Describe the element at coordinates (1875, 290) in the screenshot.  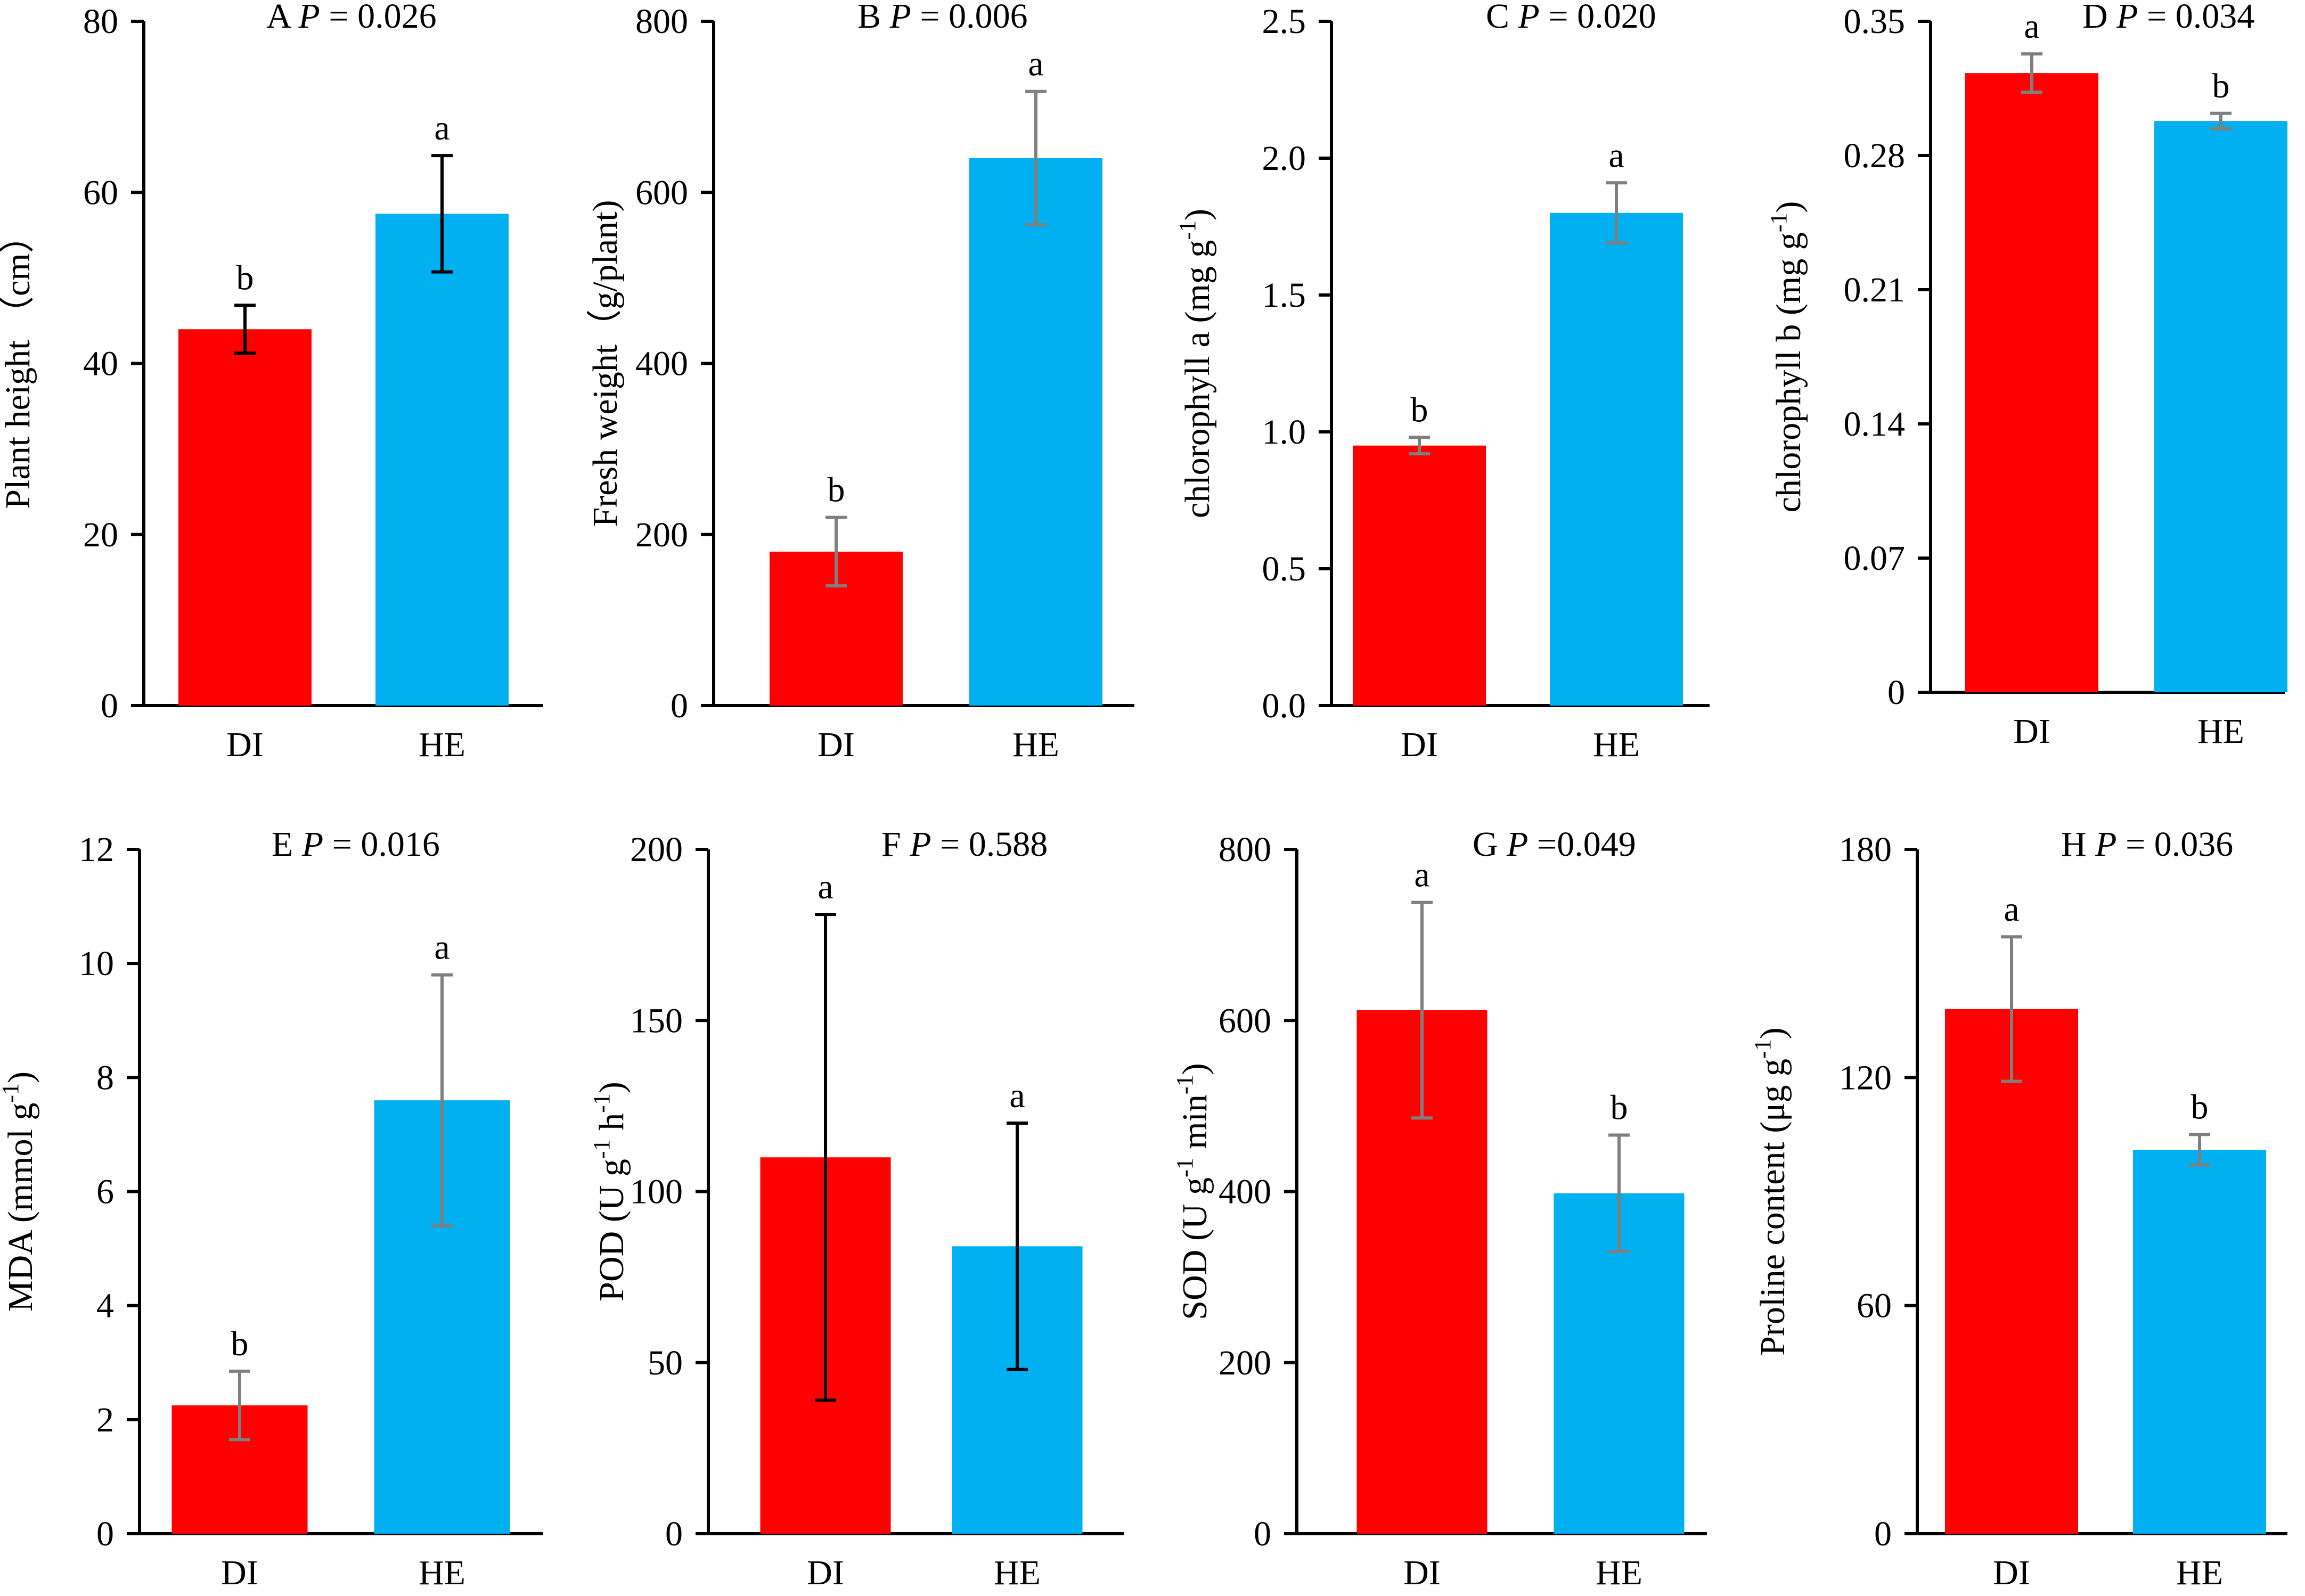
I see `y-tick-label: 0.21` at that location.